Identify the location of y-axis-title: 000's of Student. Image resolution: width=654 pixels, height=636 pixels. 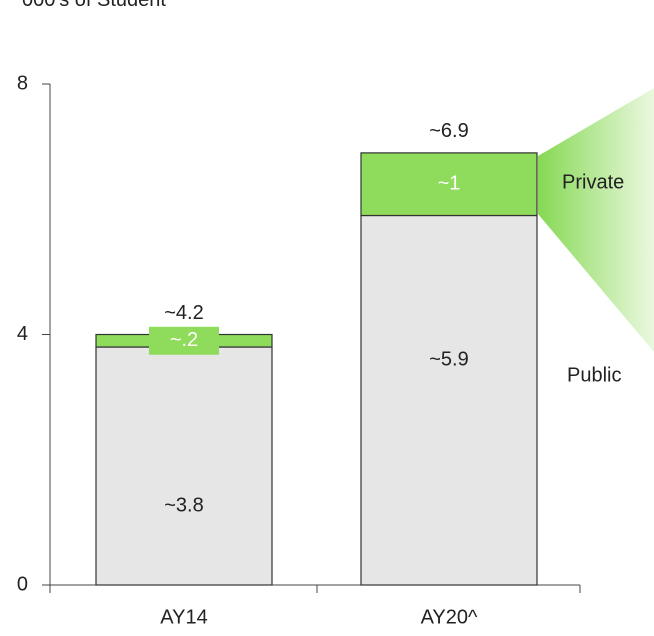
(94, 5).